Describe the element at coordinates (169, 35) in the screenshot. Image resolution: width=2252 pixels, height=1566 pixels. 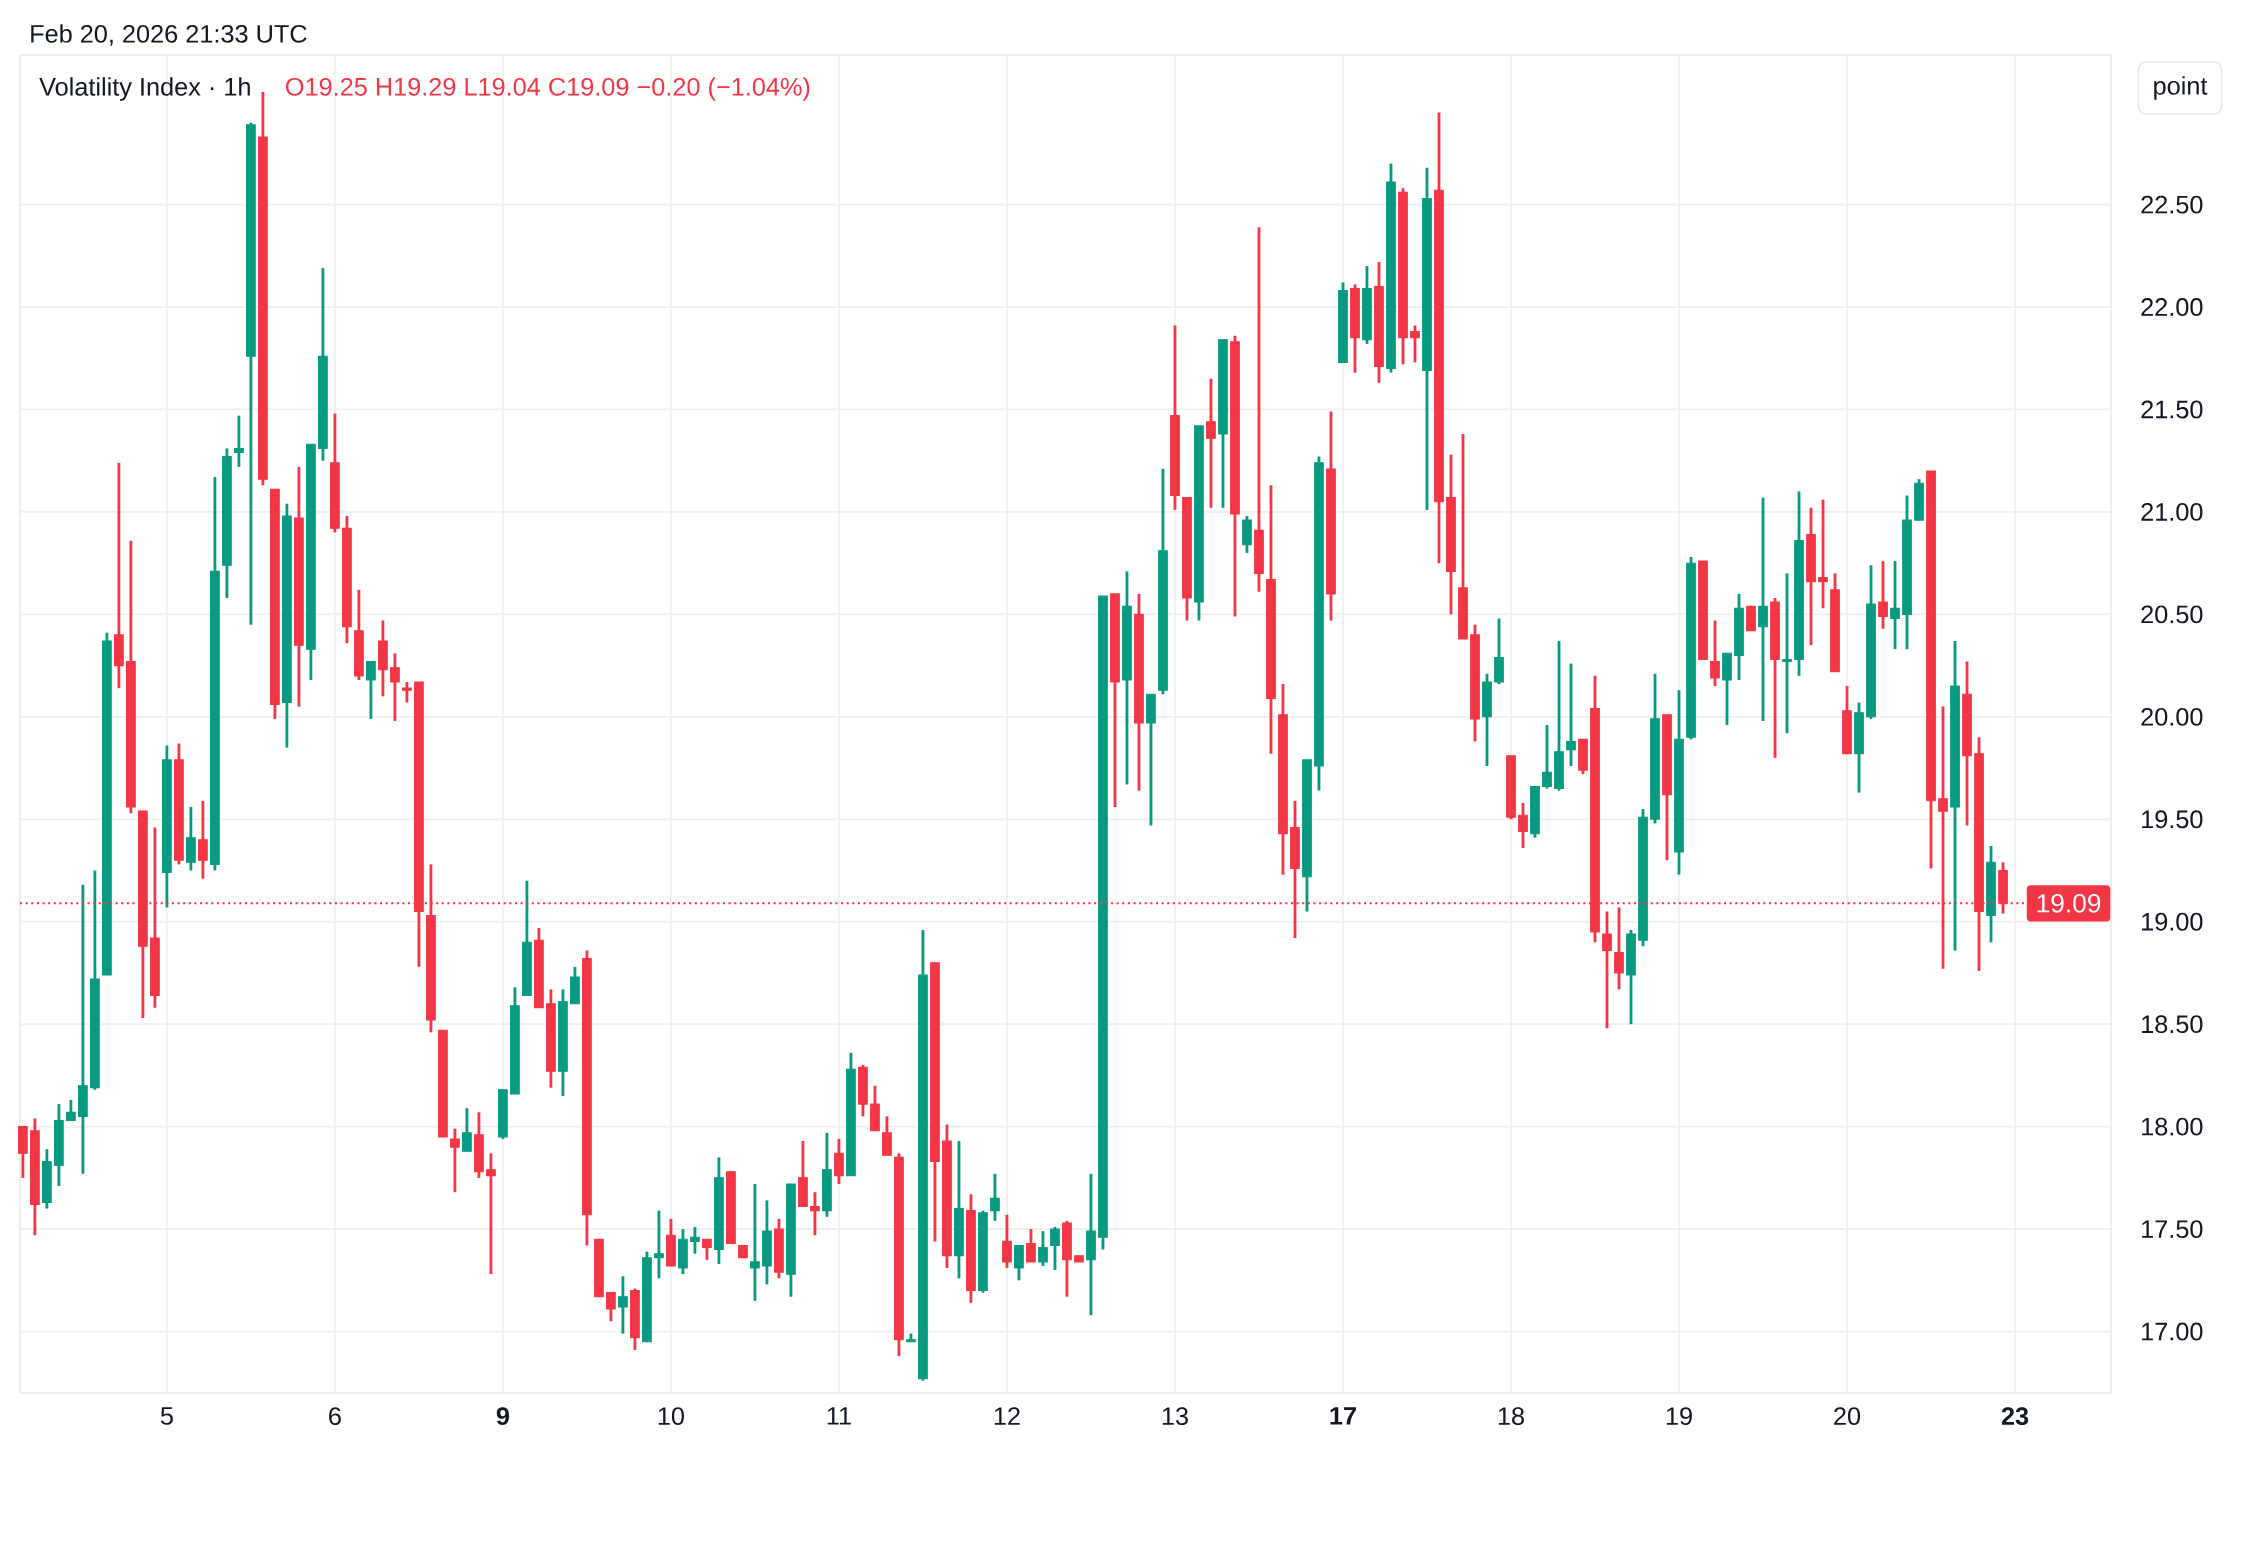
I see `text: Feb 20, 2026 21:33 UTC` at that location.